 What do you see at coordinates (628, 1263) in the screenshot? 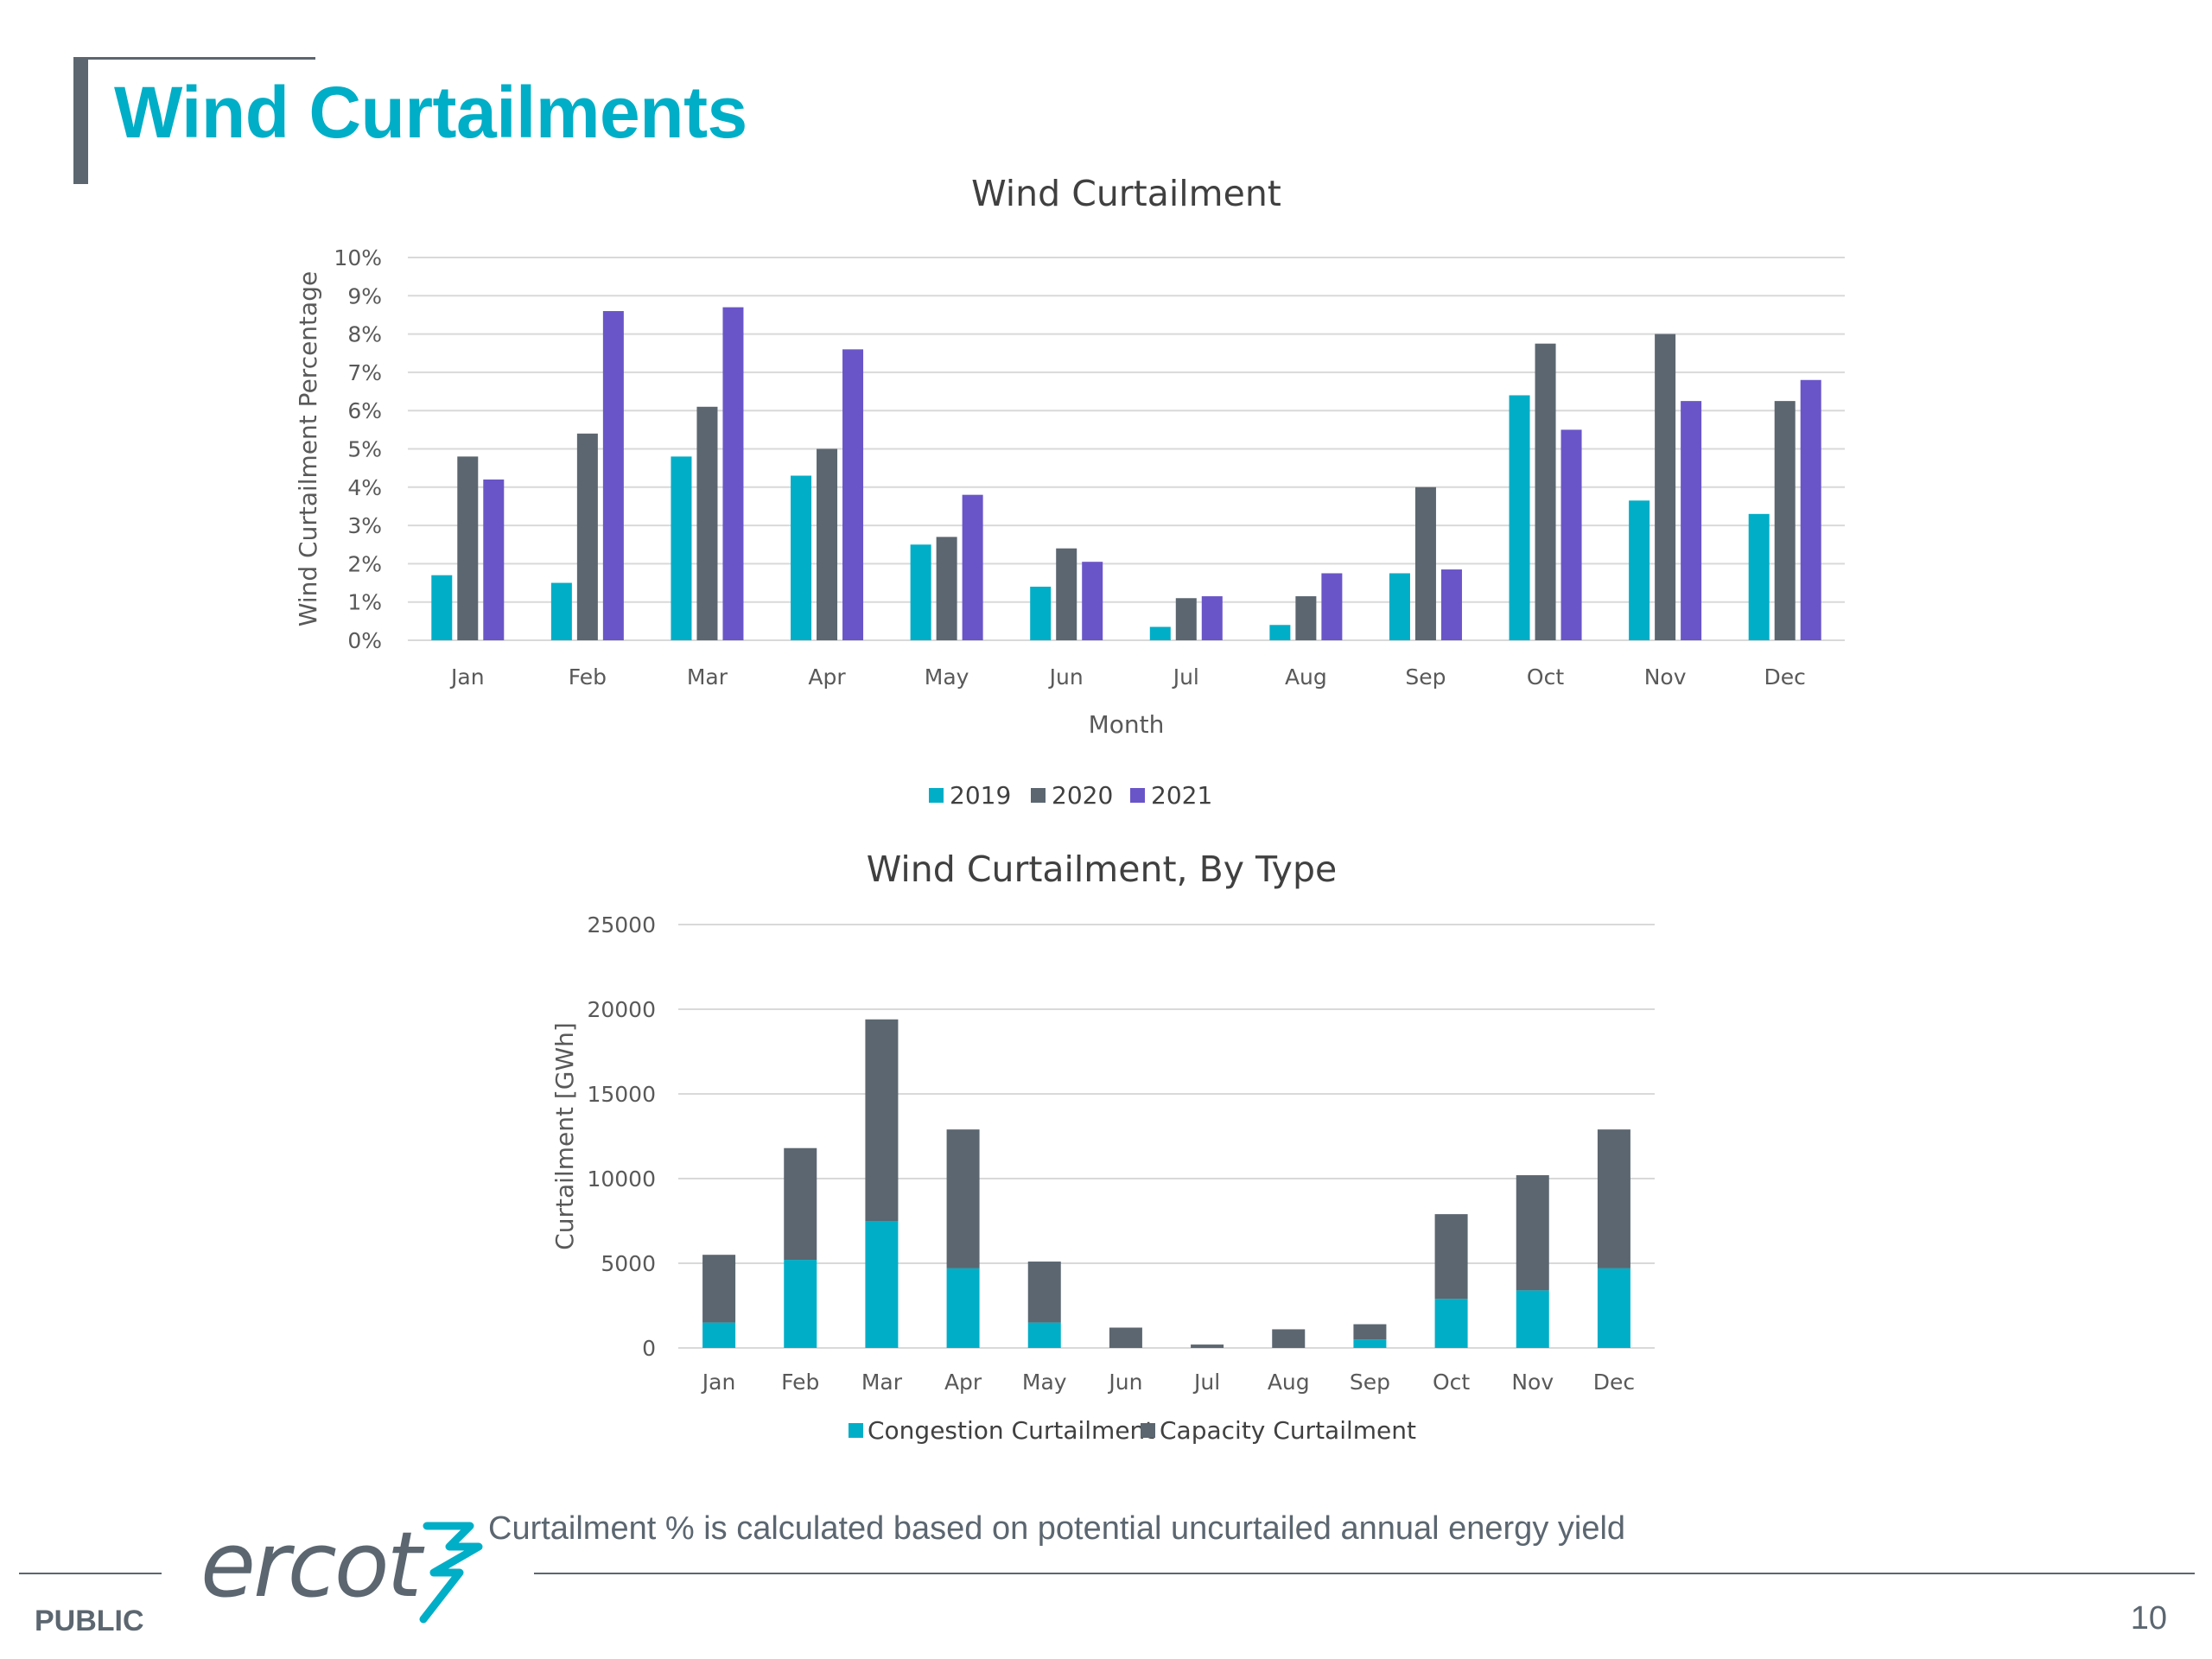
I see `chart2-ytick-label: 5000` at bounding box center [628, 1263].